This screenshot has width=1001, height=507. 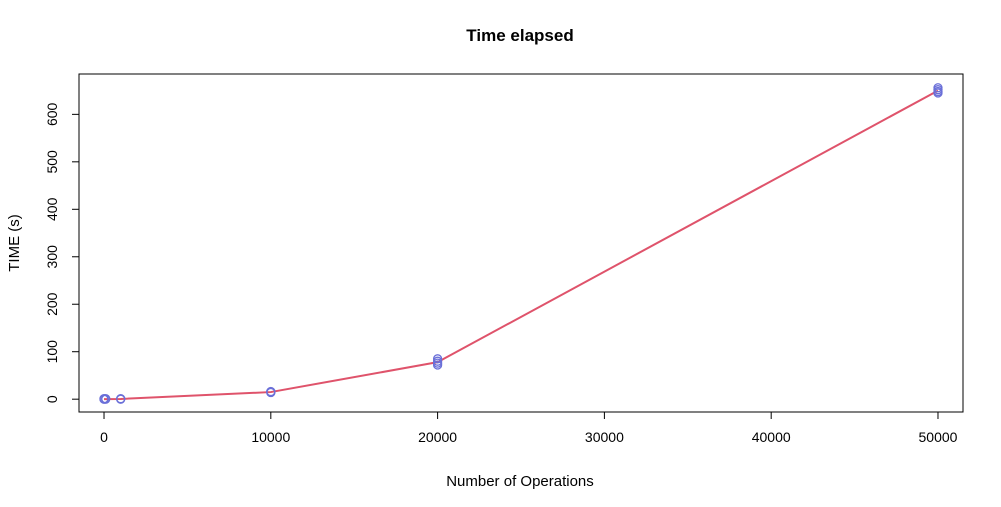 What do you see at coordinates (52, 114) in the screenshot?
I see `y-tick-label: 600` at bounding box center [52, 114].